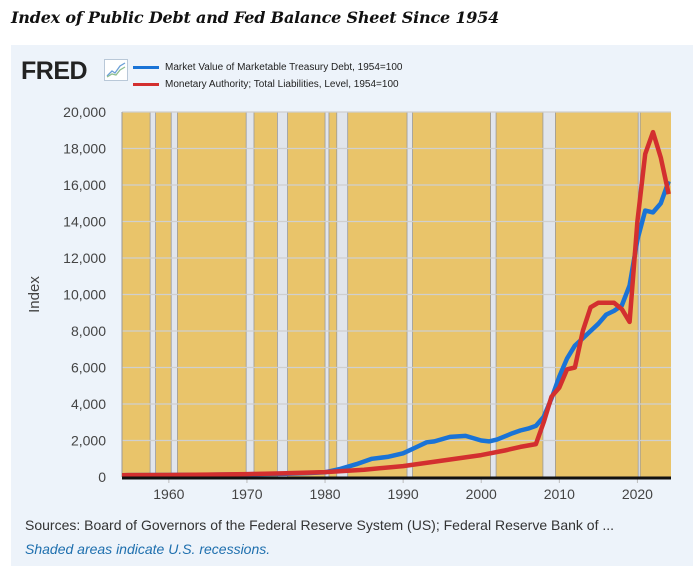 This screenshot has width=696, height=570. Describe the element at coordinates (403, 494) in the screenshot. I see `x-tick-label: 1990` at that location.